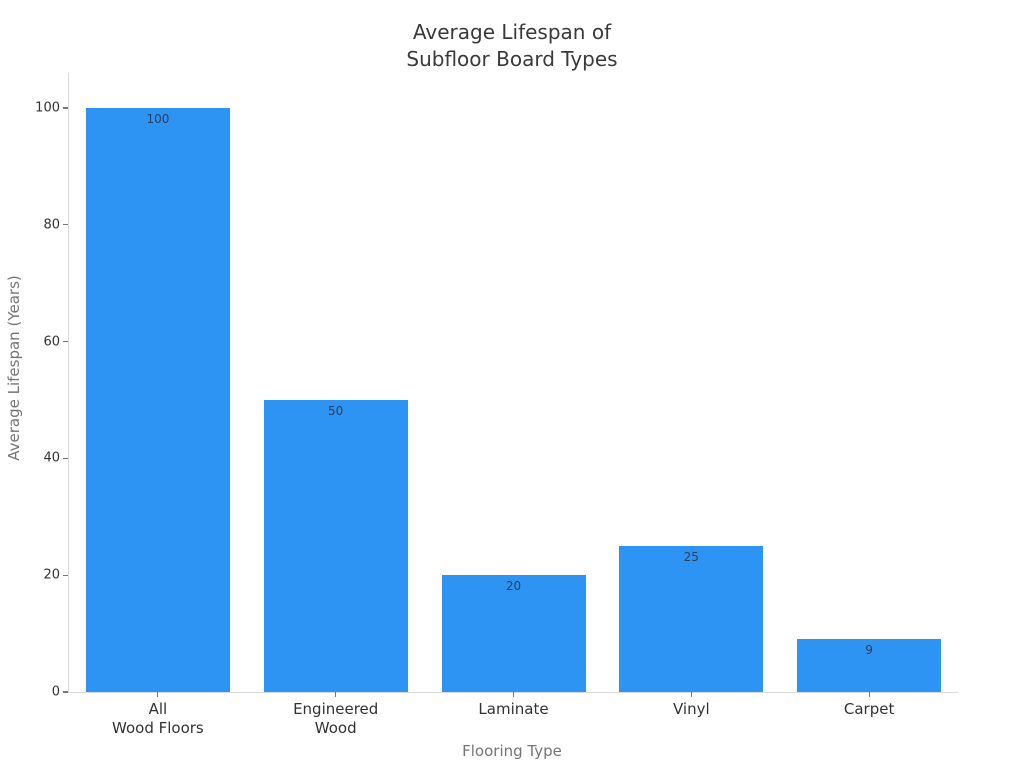  Describe the element at coordinates (14, 368) in the screenshot. I see `y-axis-title: Average Lifespan (Years)` at that location.